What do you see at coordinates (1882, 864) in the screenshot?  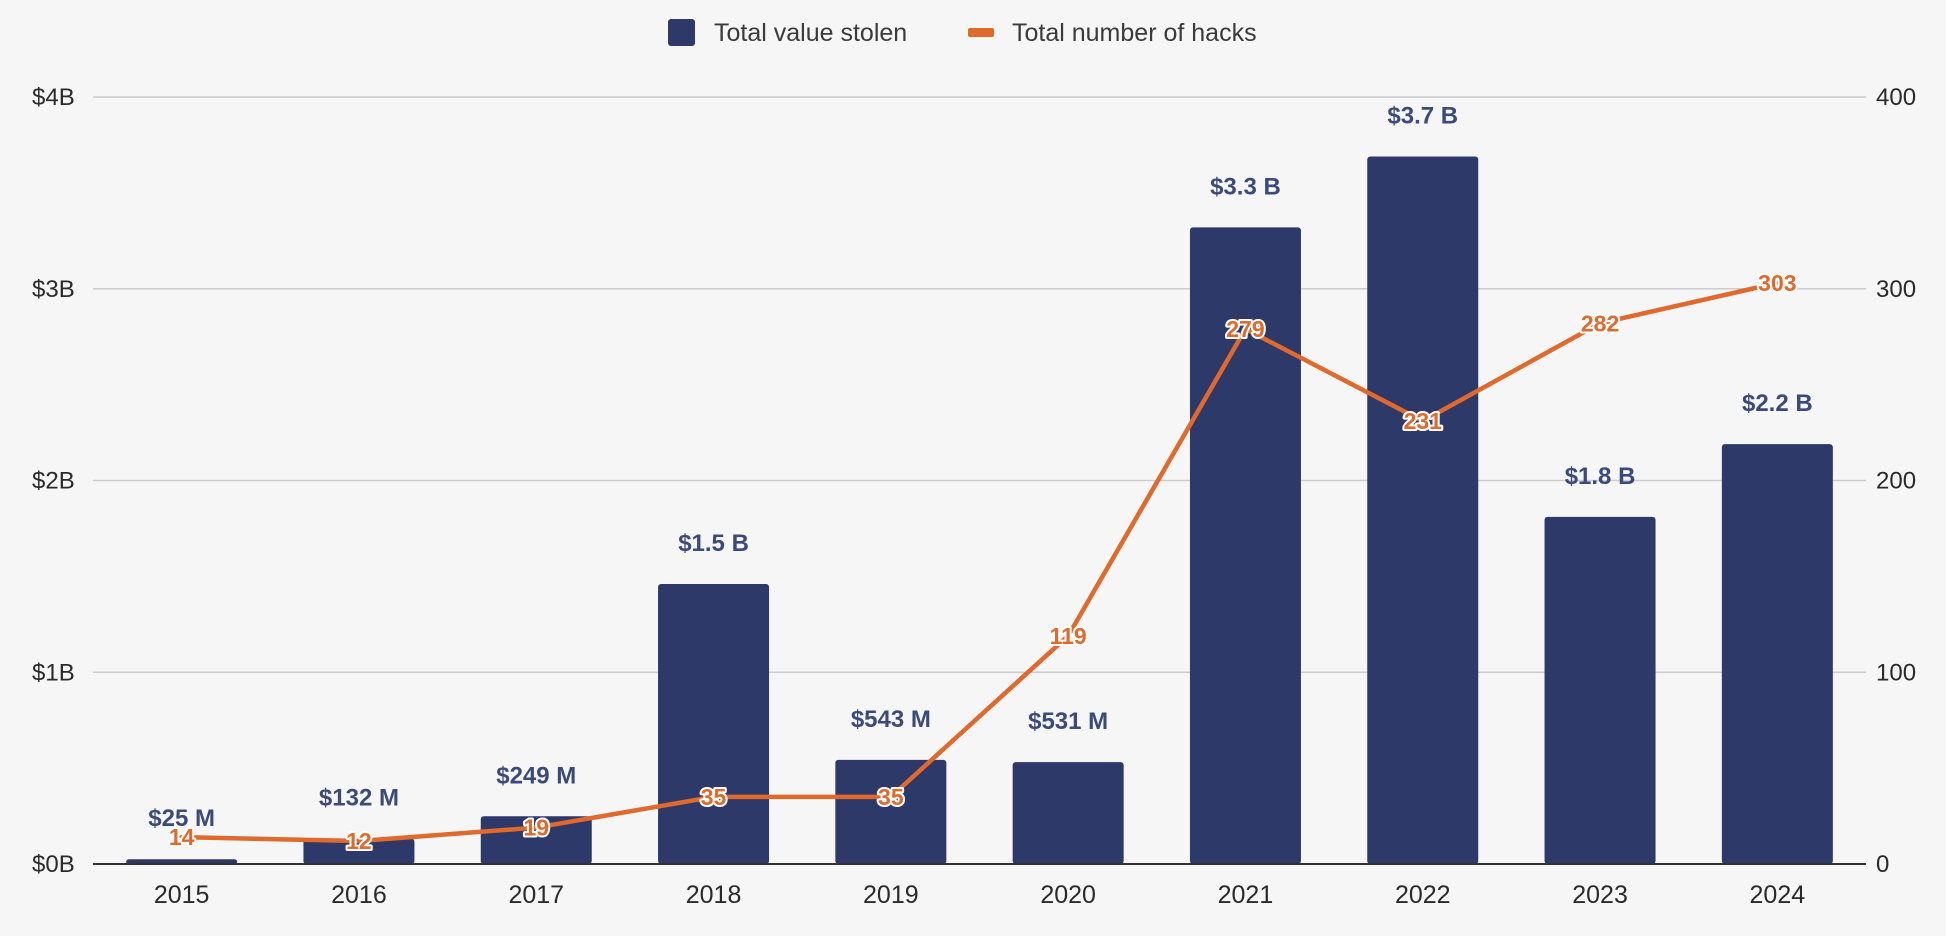 I see `y-right-tick-label: 0` at bounding box center [1882, 864].